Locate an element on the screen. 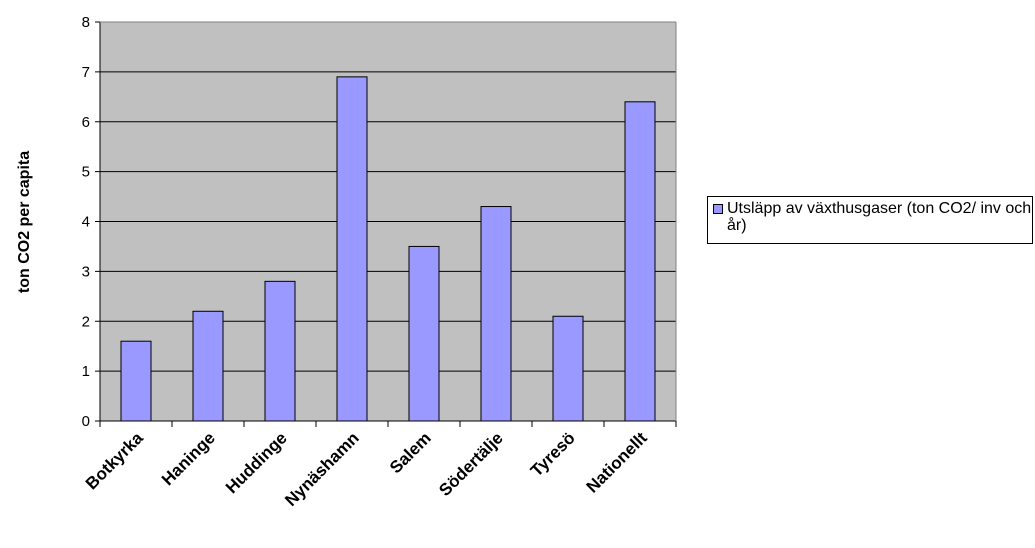  bar-nynäshamn is located at coordinates (352, 249).